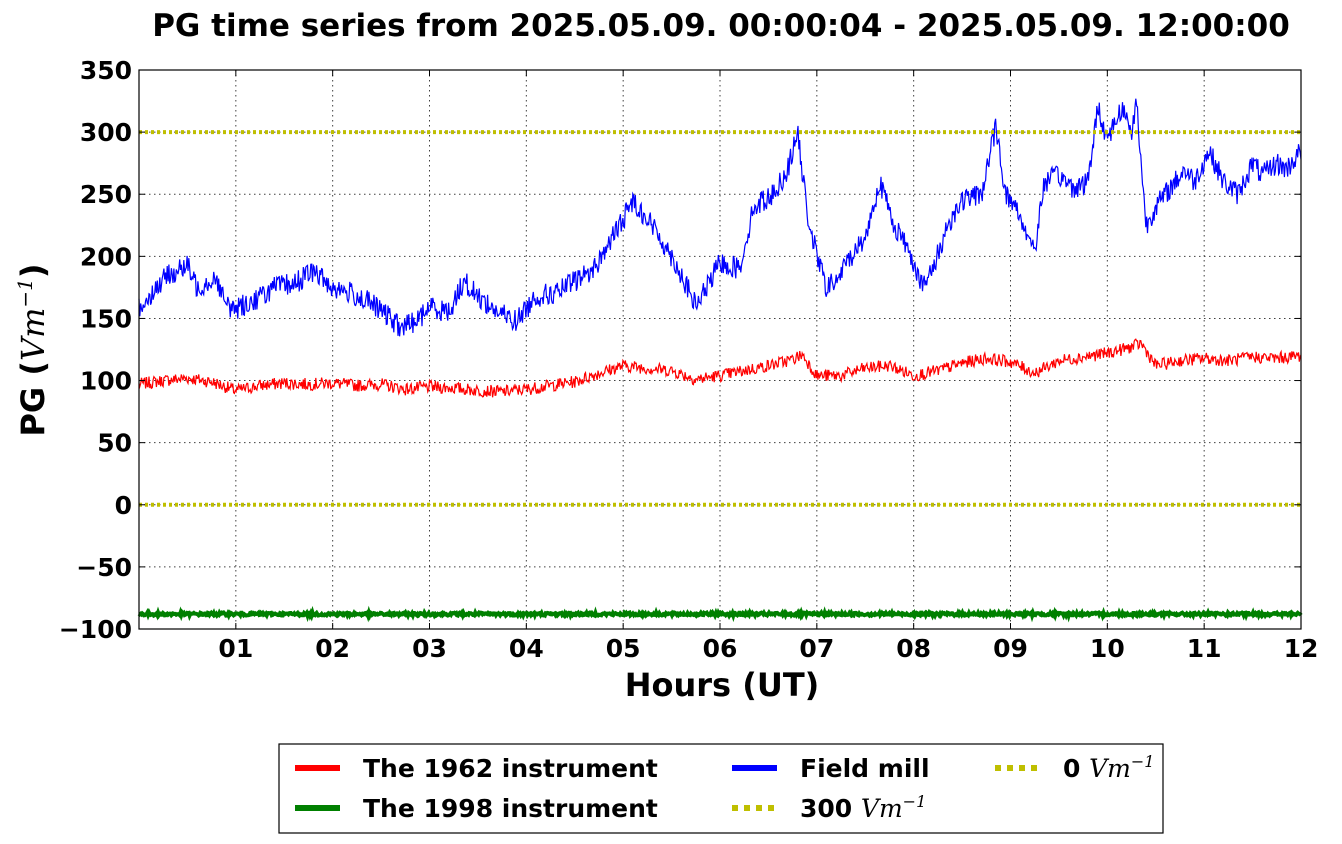  I want to click on x-tick-label: 12, so click(1301, 648).